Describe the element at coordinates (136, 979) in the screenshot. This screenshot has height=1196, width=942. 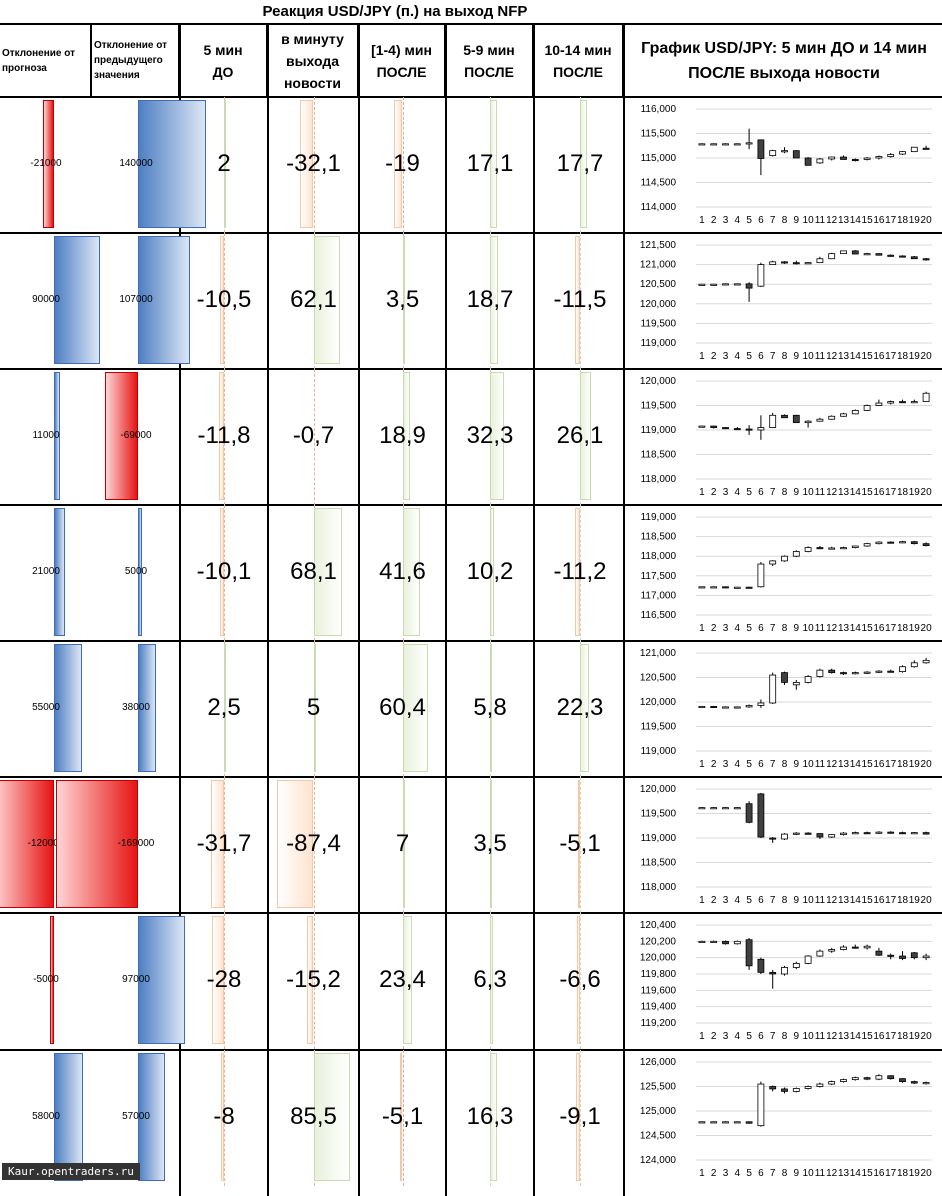
I see `value-previous-deviation: 97000` at that location.